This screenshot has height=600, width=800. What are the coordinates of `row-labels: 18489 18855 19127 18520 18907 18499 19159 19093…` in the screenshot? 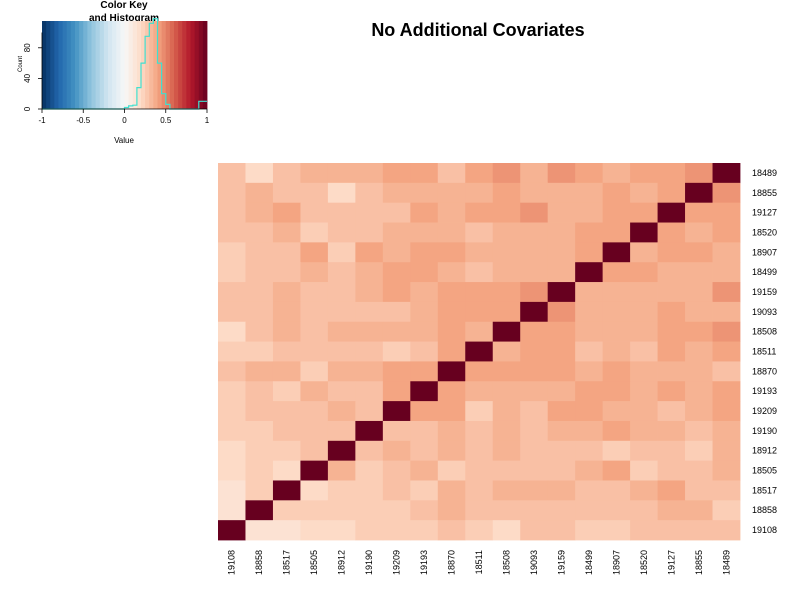 It's located at (764, 351).